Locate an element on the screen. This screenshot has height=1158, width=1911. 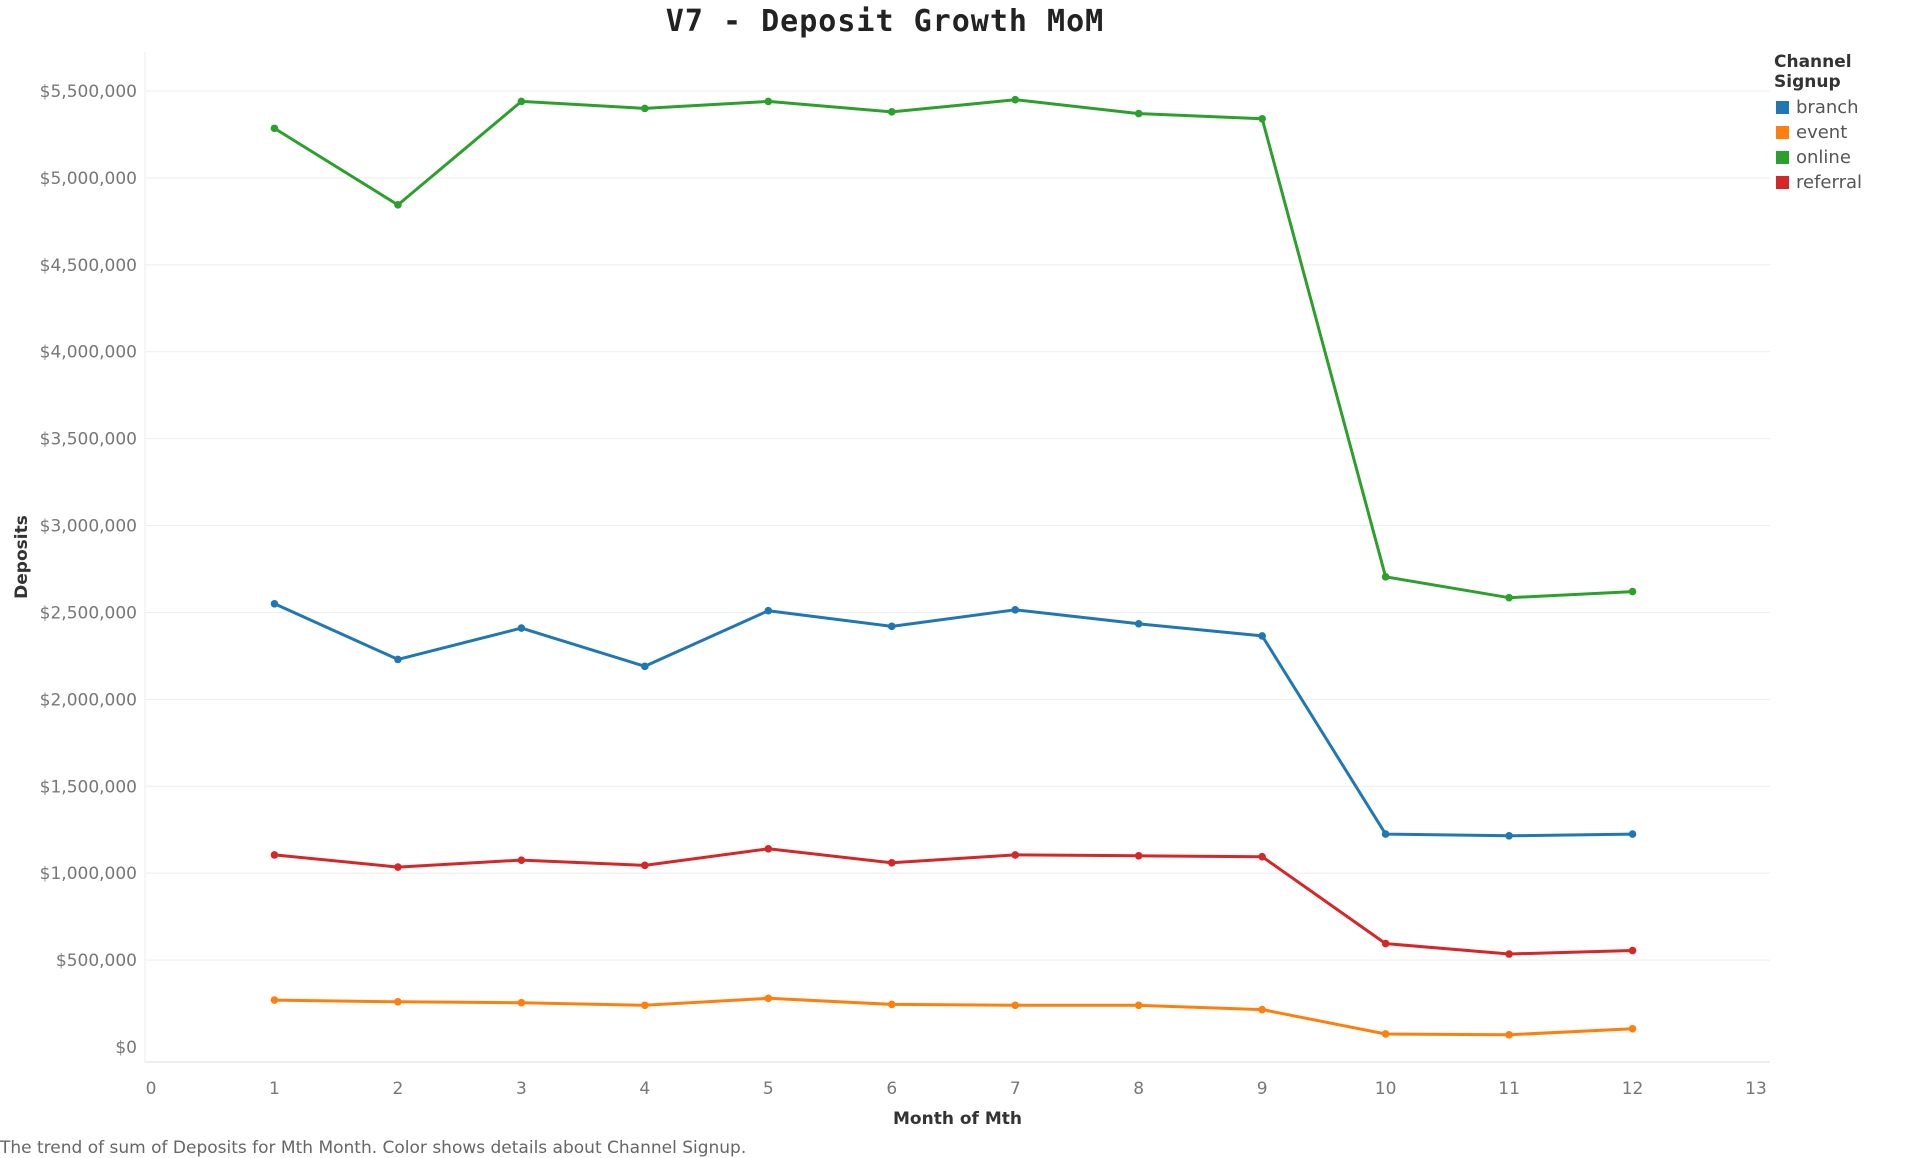
series-referral is located at coordinates (953, 901).